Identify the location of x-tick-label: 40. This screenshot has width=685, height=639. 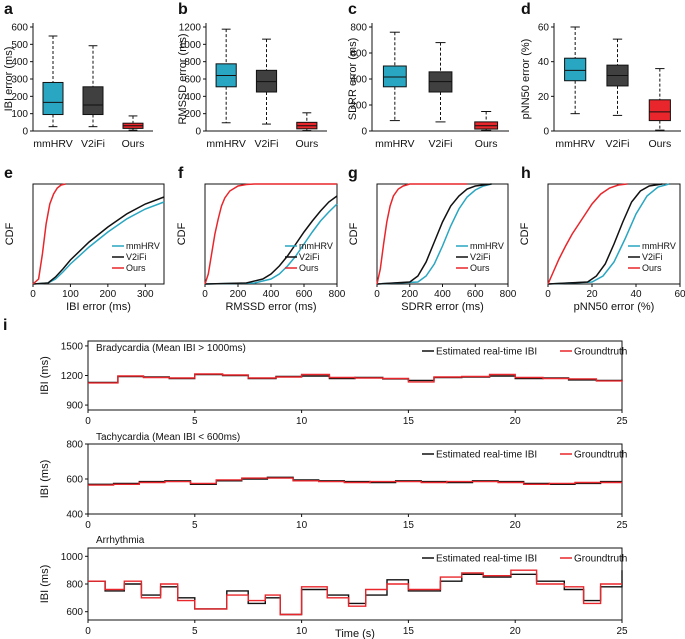
(636, 294).